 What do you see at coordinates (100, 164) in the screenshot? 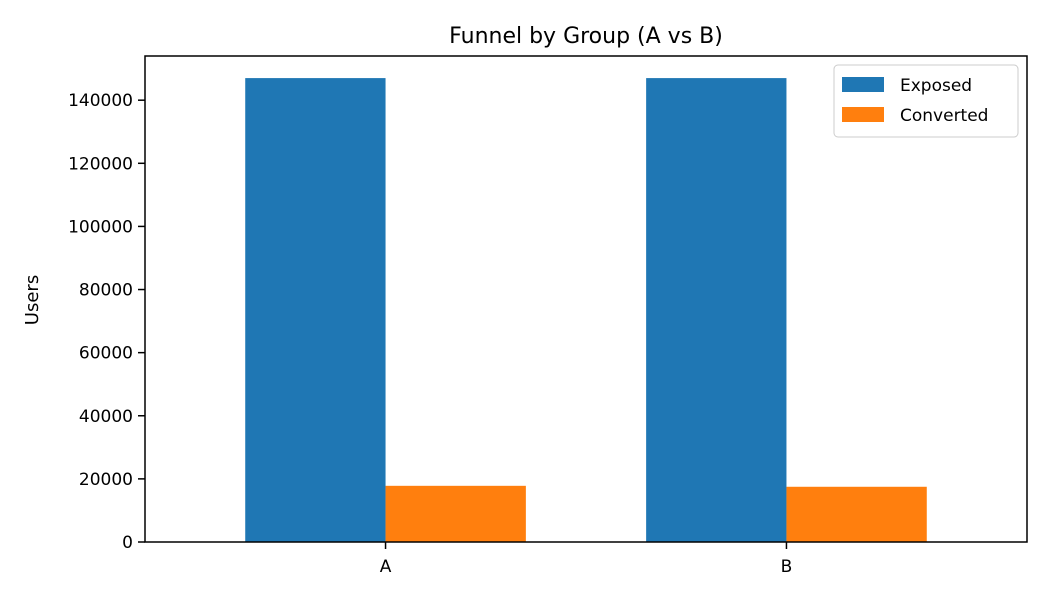
I see `y-tick-label: 120000` at bounding box center [100, 164].